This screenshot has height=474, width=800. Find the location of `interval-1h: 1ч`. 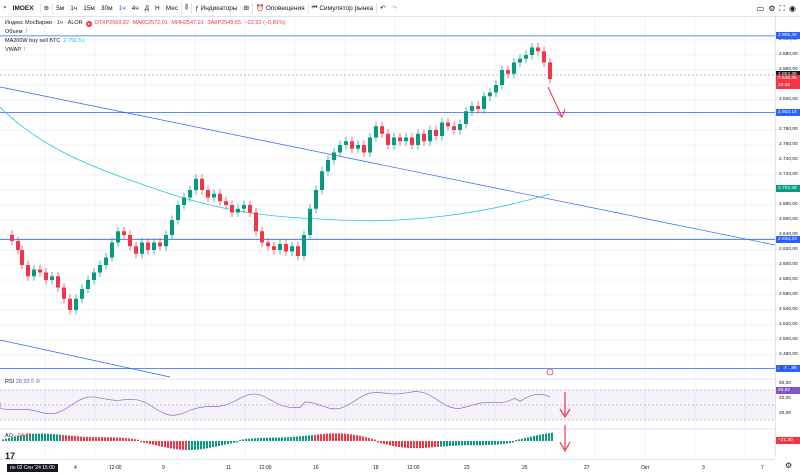

interval-1h: 1ч is located at coordinates (122, 8).